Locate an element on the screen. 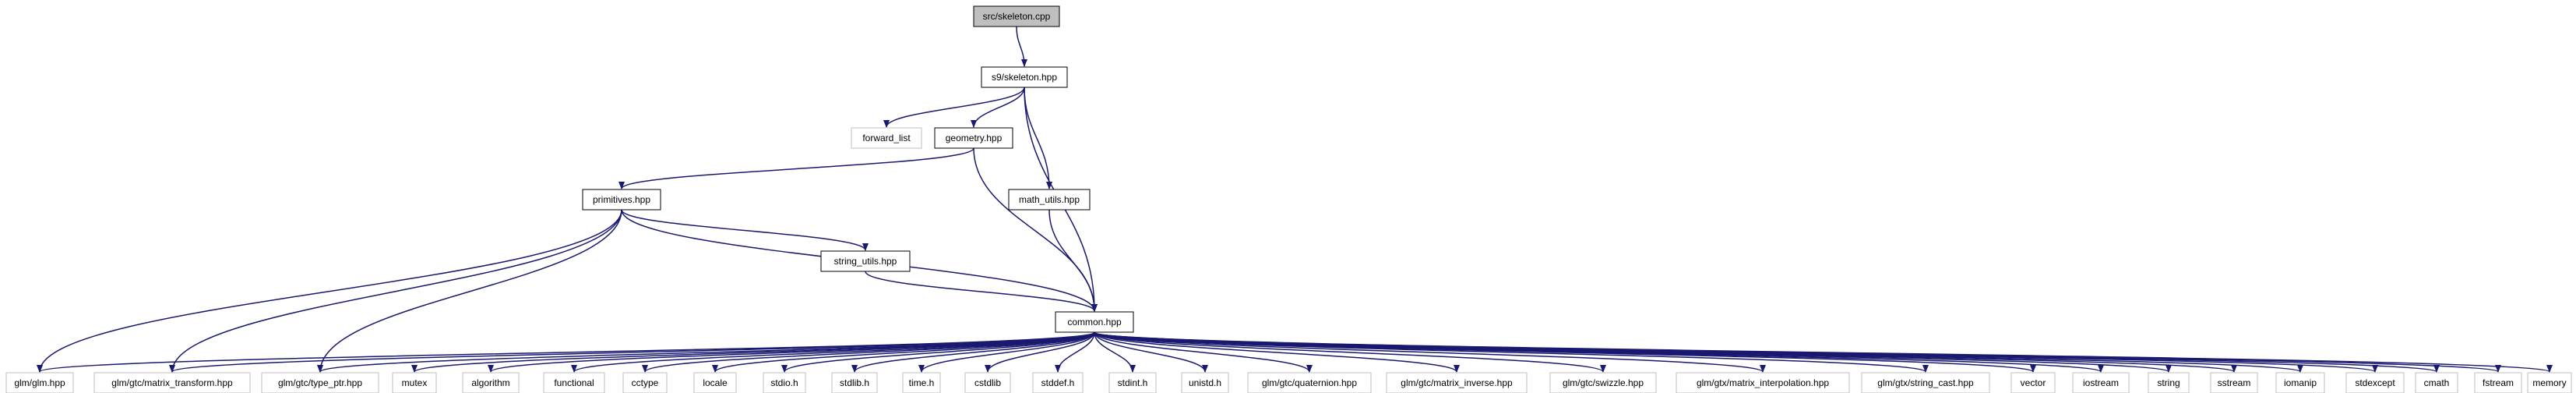 This screenshot has height=393, width=2576. node-box-stdio is located at coordinates (784, 382).